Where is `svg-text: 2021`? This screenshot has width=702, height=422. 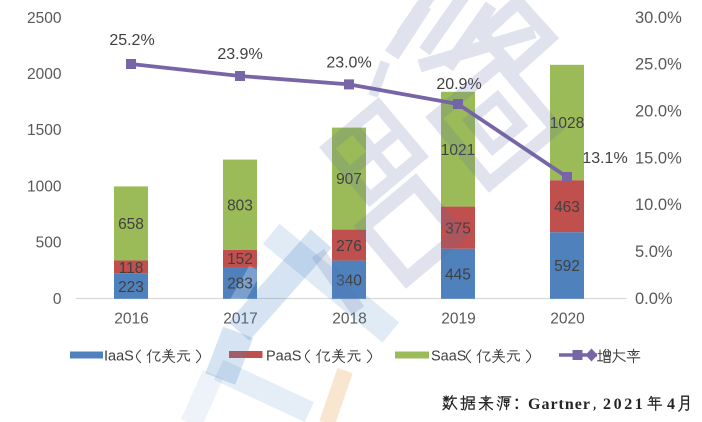 svg-text: 2021 is located at coordinates (624, 404).